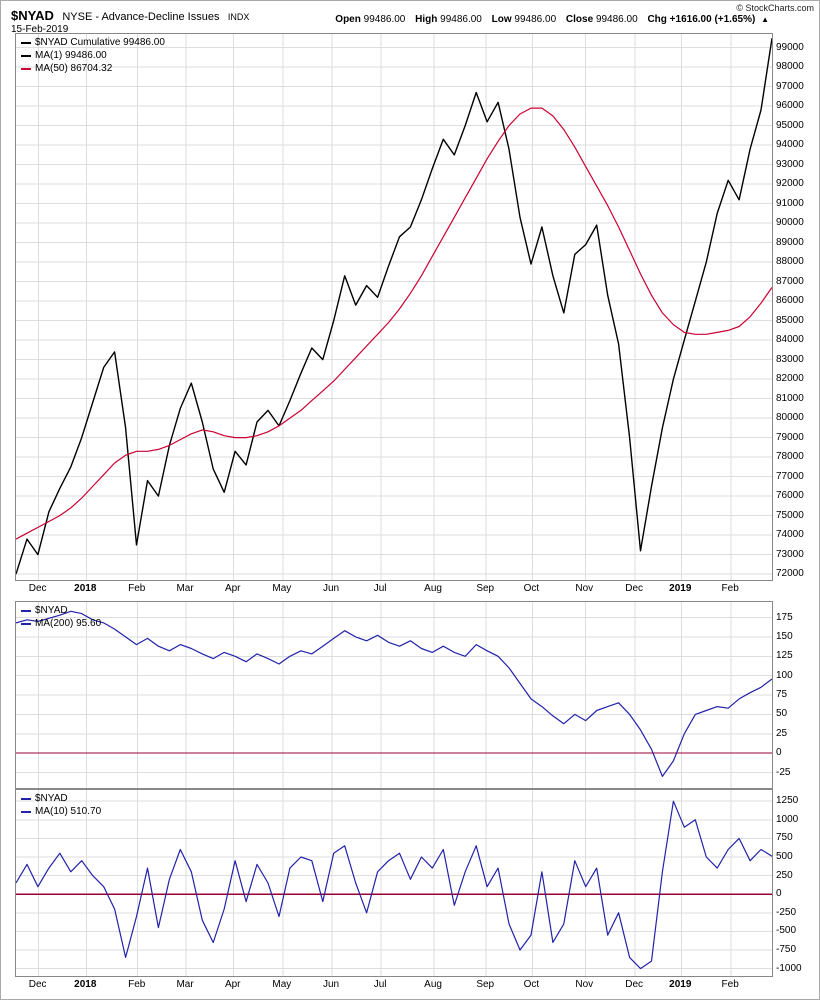  Describe the element at coordinates (790, 223) in the screenshot. I see `y-axis-tick-label: 90000` at that location.